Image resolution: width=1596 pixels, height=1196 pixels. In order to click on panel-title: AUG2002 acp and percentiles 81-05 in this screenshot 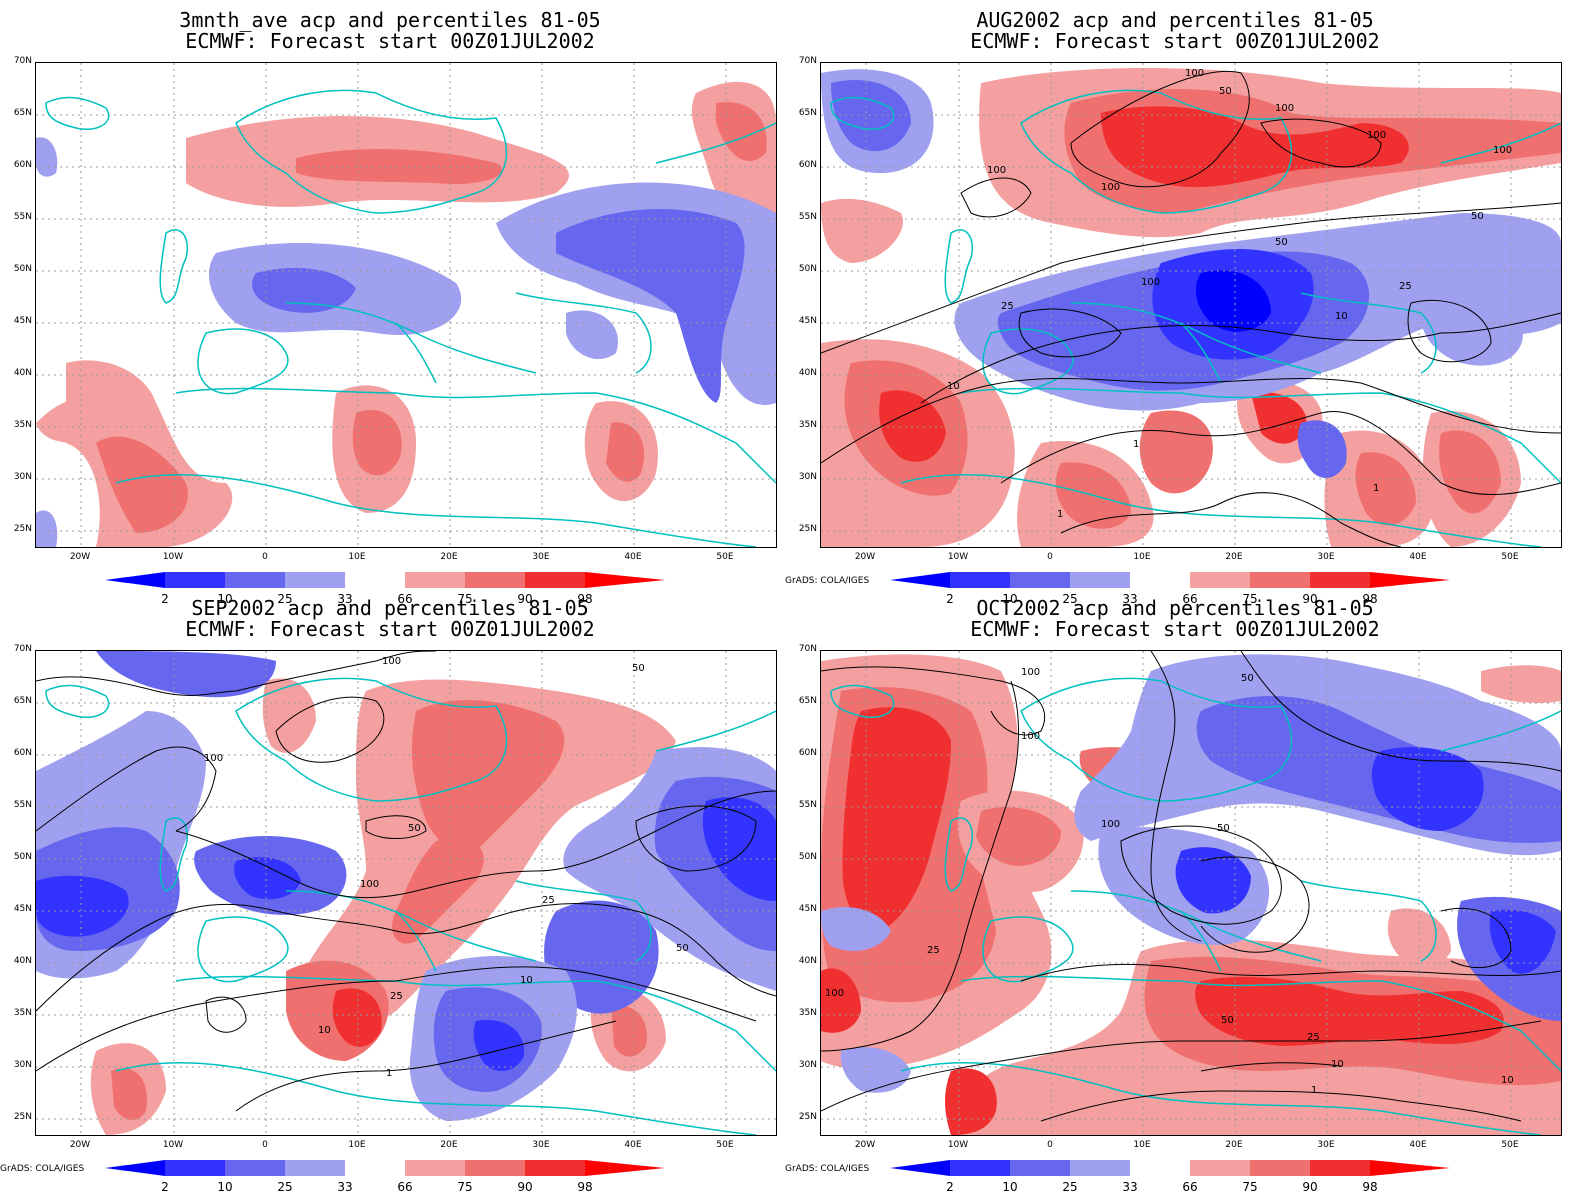, I will do `click(1175, 20)`.